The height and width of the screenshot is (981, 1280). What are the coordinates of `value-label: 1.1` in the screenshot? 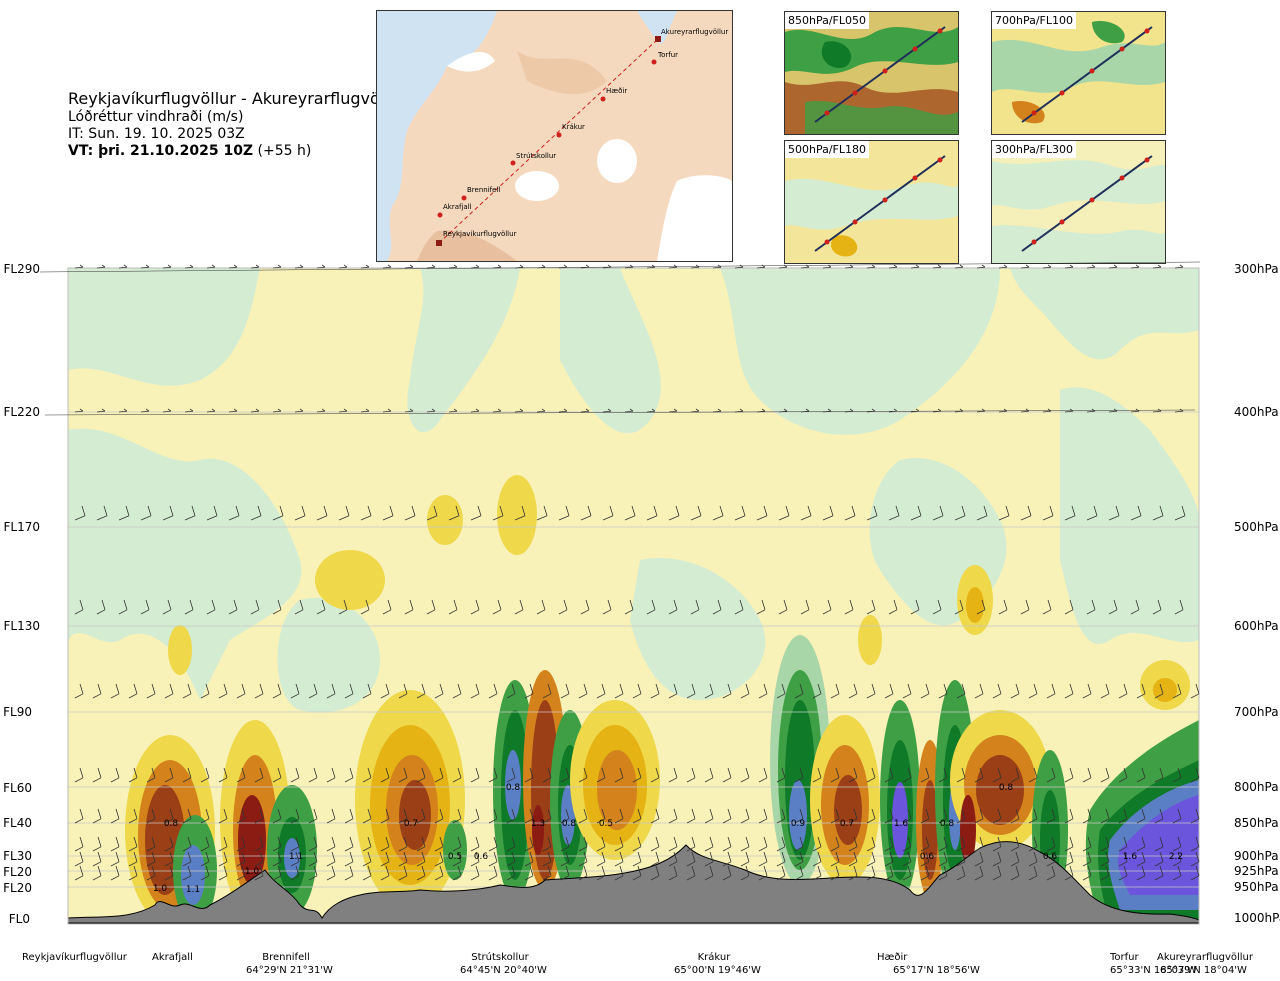 It's located at (193, 890).